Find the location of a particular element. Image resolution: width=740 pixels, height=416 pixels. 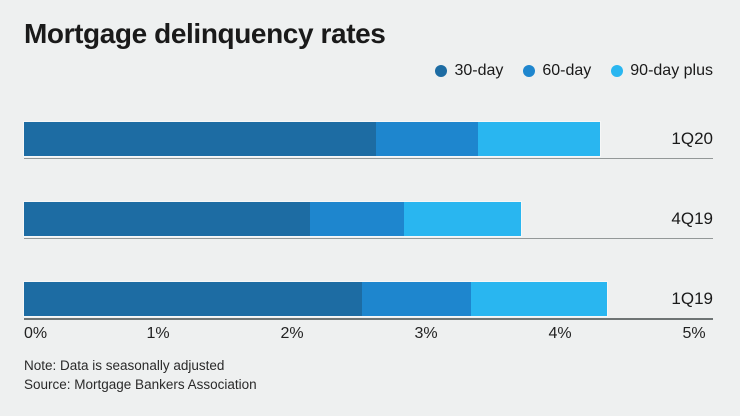

bar-4q19 is located at coordinates (272, 219).